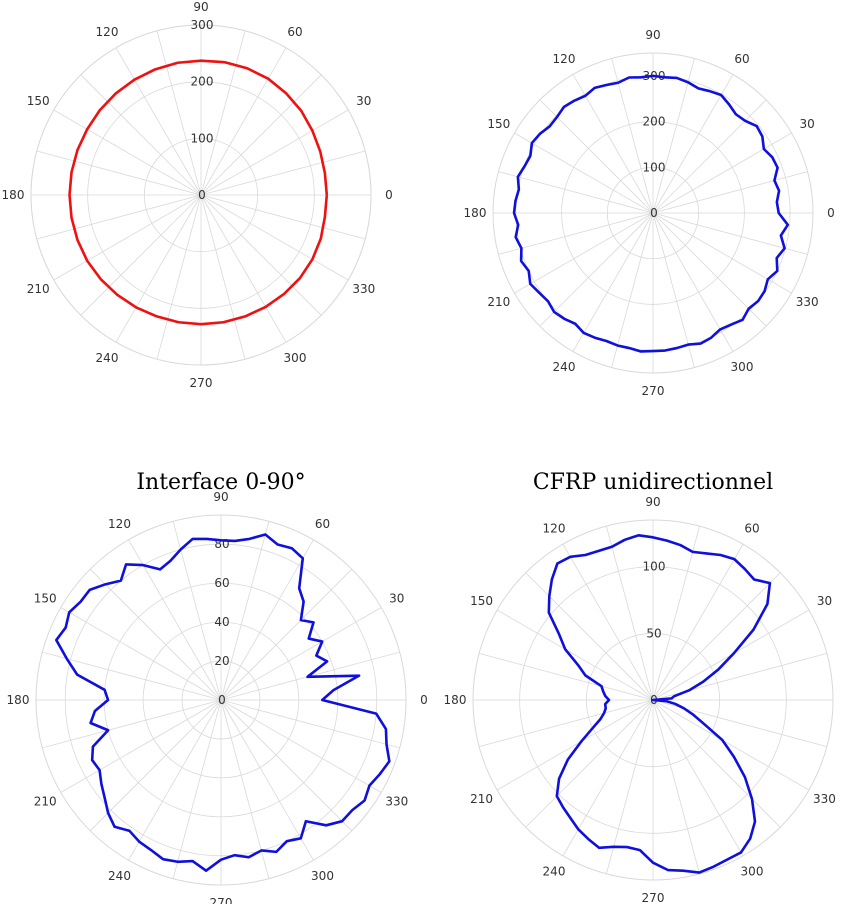  Describe the element at coordinates (564, 59) in the screenshot. I see `angle-tick-label: 120` at that location.